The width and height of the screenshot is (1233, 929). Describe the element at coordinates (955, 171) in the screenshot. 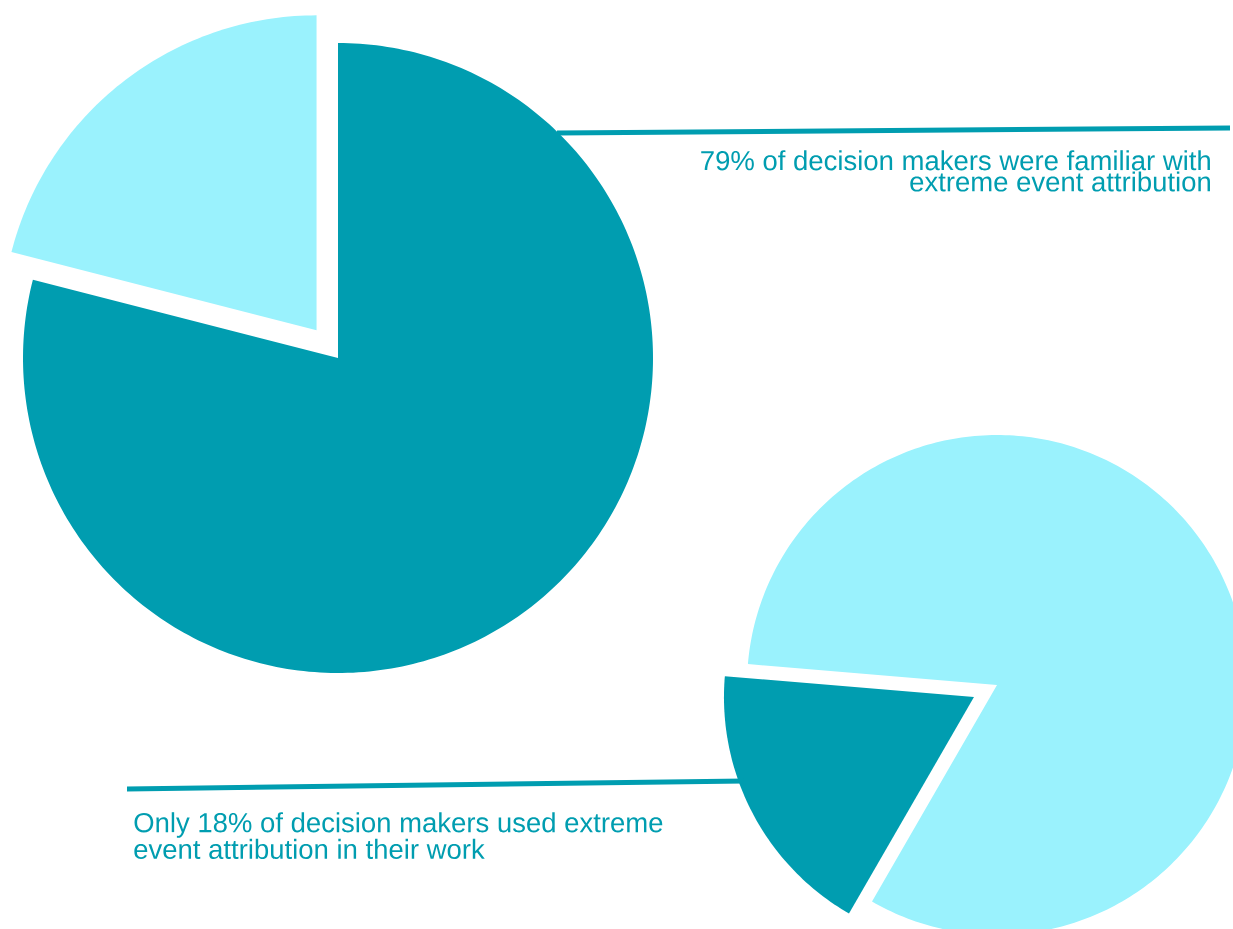

I see `text: 79% of decision makers were familiar with extreme event attribution` at that location.